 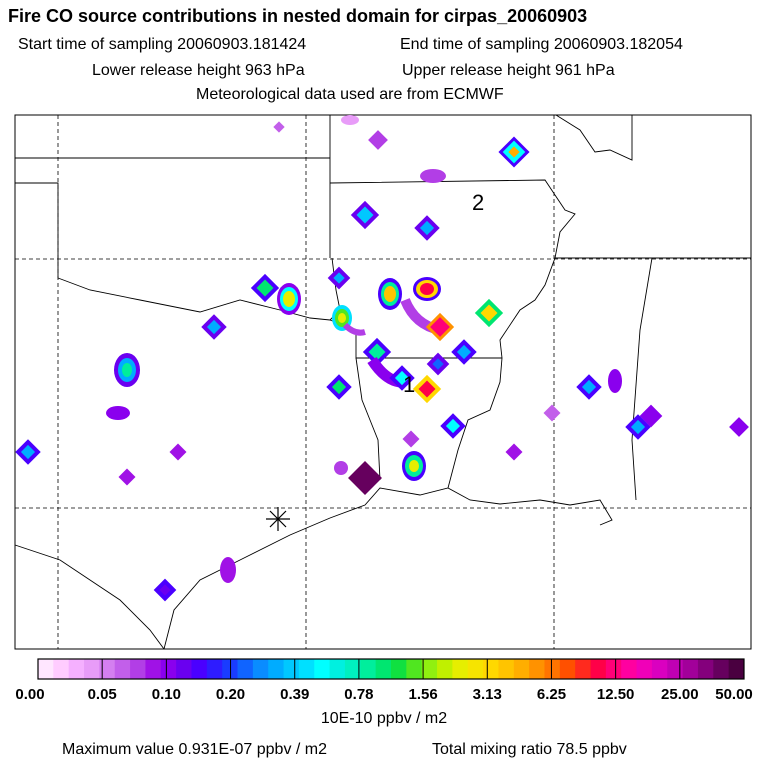 What do you see at coordinates (551, 694) in the screenshot?
I see `colorbar-tick-label: 6.25` at bounding box center [551, 694].